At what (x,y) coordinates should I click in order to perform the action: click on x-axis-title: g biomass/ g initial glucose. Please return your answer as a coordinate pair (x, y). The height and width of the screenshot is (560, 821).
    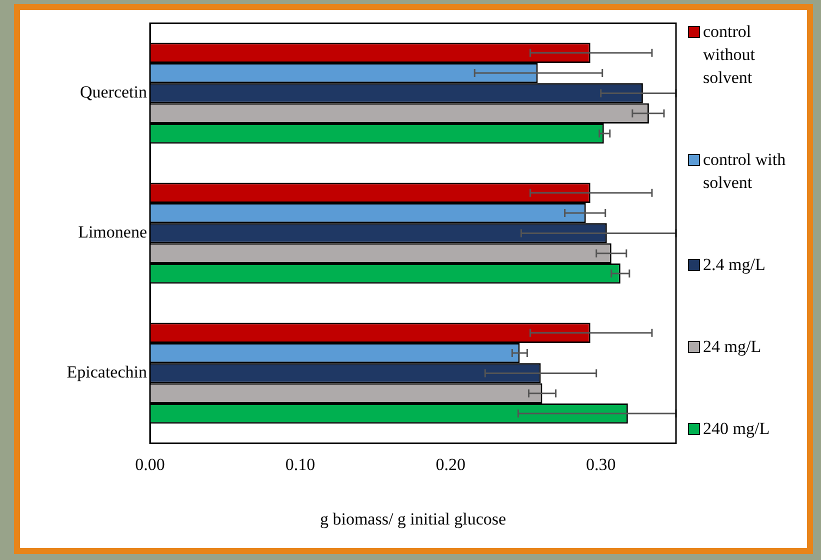
    Looking at the image, I should click on (413, 518).